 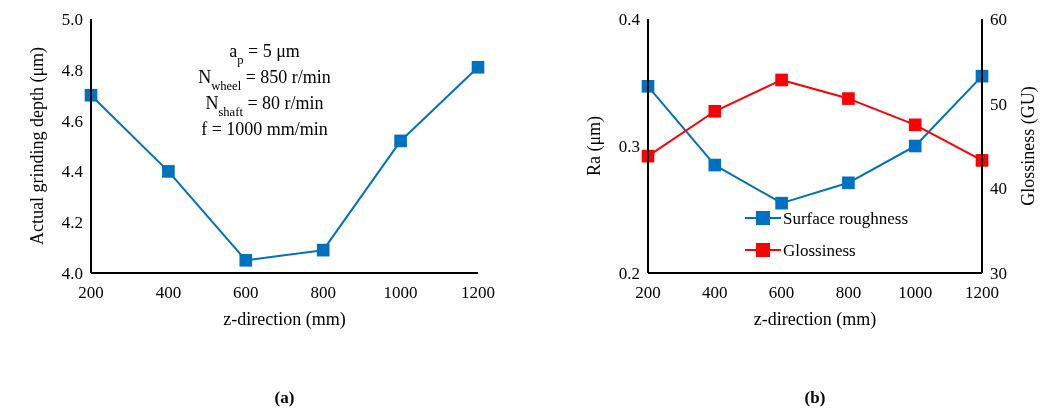 I want to click on y-axis-title: Ra (μm), so click(x=594, y=146).